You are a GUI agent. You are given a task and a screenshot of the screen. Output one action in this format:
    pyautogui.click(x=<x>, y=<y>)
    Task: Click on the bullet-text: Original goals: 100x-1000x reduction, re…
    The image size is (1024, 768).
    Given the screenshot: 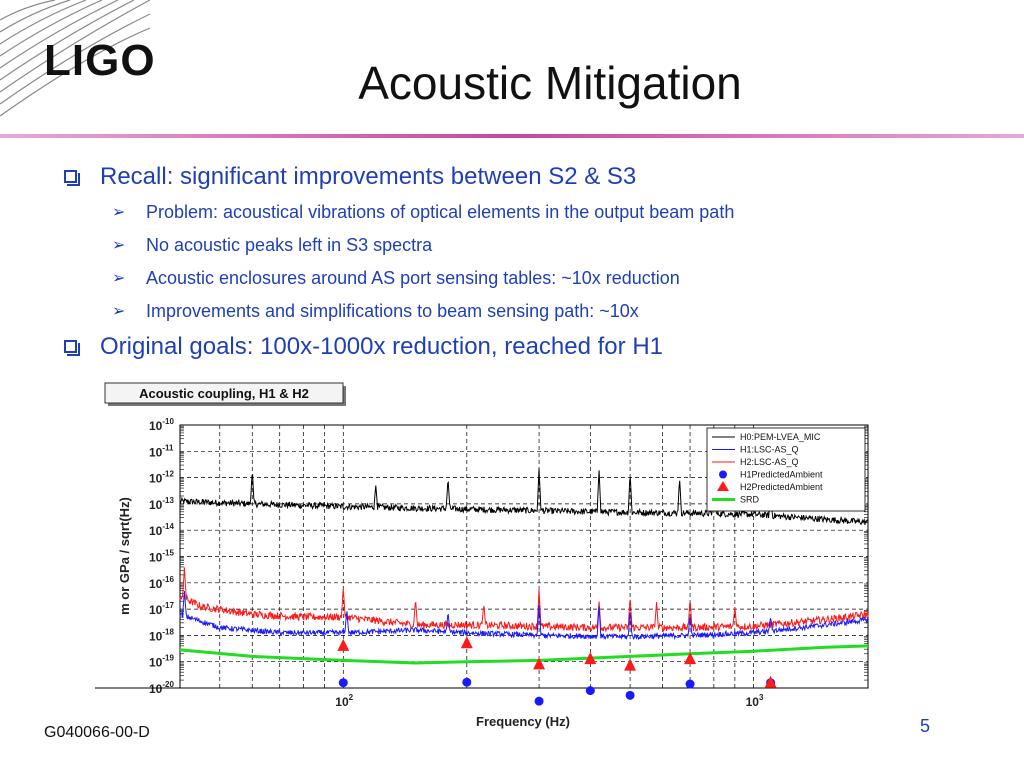 What is the action you would take?
    pyautogui.click(x=381, y=346)
    